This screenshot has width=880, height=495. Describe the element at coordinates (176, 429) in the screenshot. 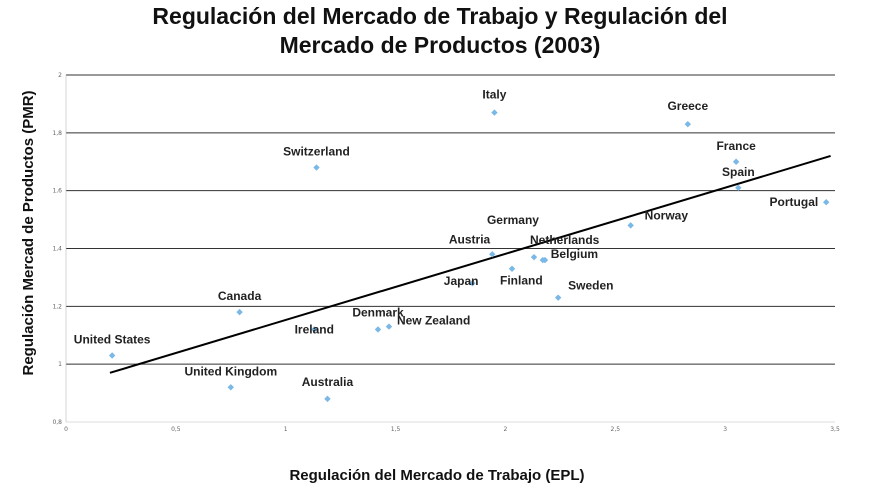

I see `x-tick-label: 0,5` at that location.